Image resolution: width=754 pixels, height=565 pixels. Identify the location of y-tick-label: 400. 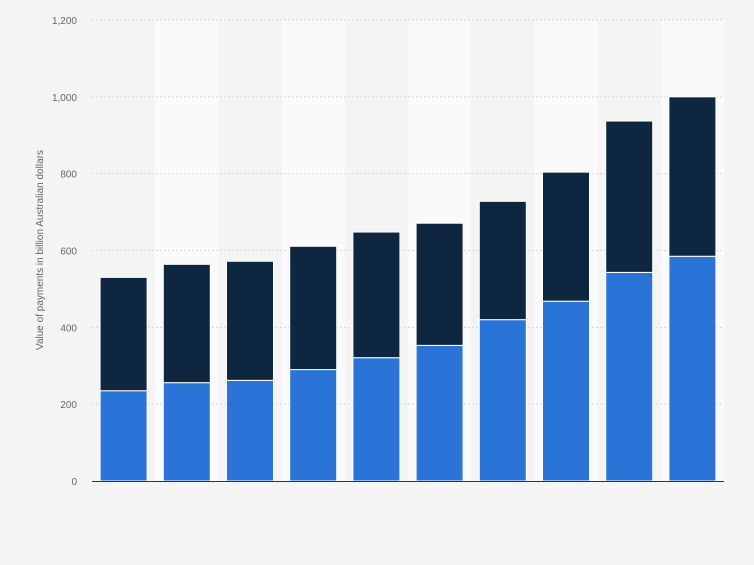
(68, 328).